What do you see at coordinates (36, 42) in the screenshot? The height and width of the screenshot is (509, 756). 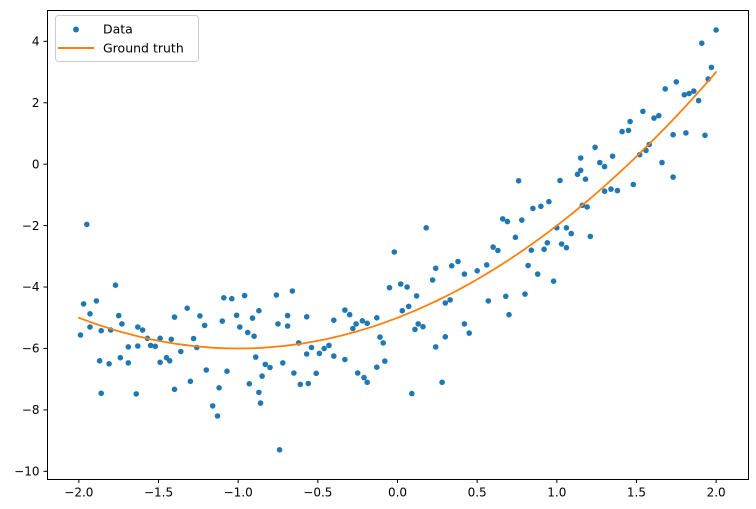 I see `y-tick-label: 4` at bounding box center [36, 42].